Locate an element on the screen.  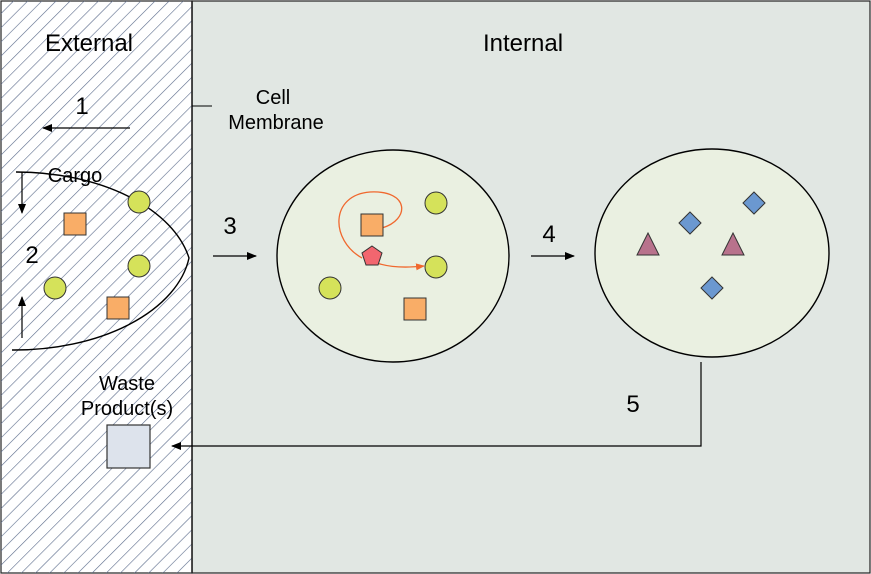
invaginating-vesicle is located at coordinates (100, 261).